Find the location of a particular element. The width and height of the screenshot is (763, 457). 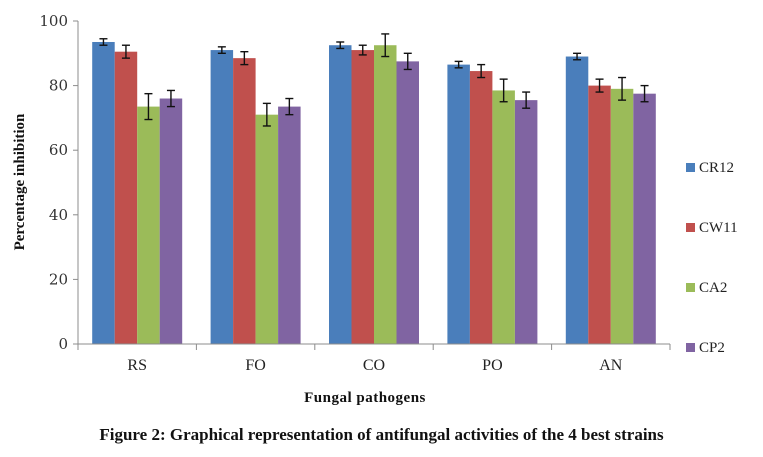

x-axis-label: Fungal pathogens is located at coordinates (365, 398).